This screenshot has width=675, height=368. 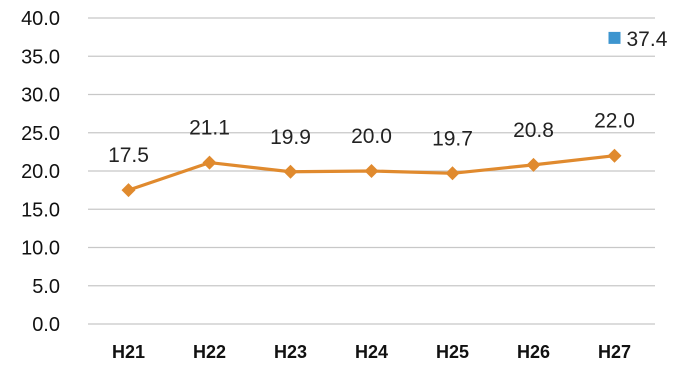 I want to click on data-label: 22.0, so click(x=614, y=121).